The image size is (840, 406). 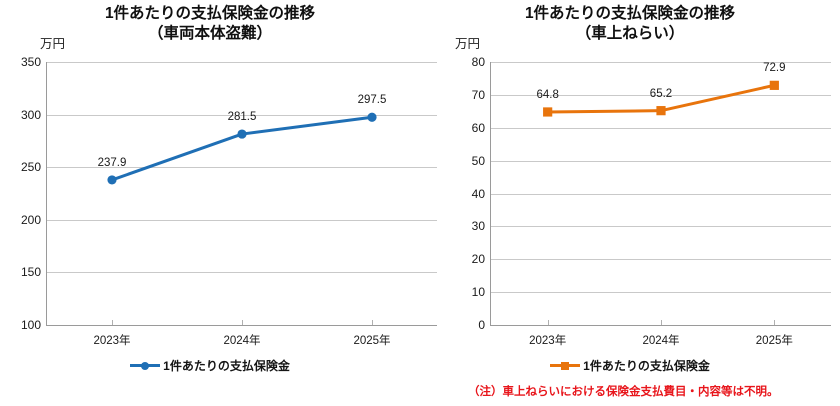 I want to click on y-axis-tick-label: 70, so click(x=478, y=94).